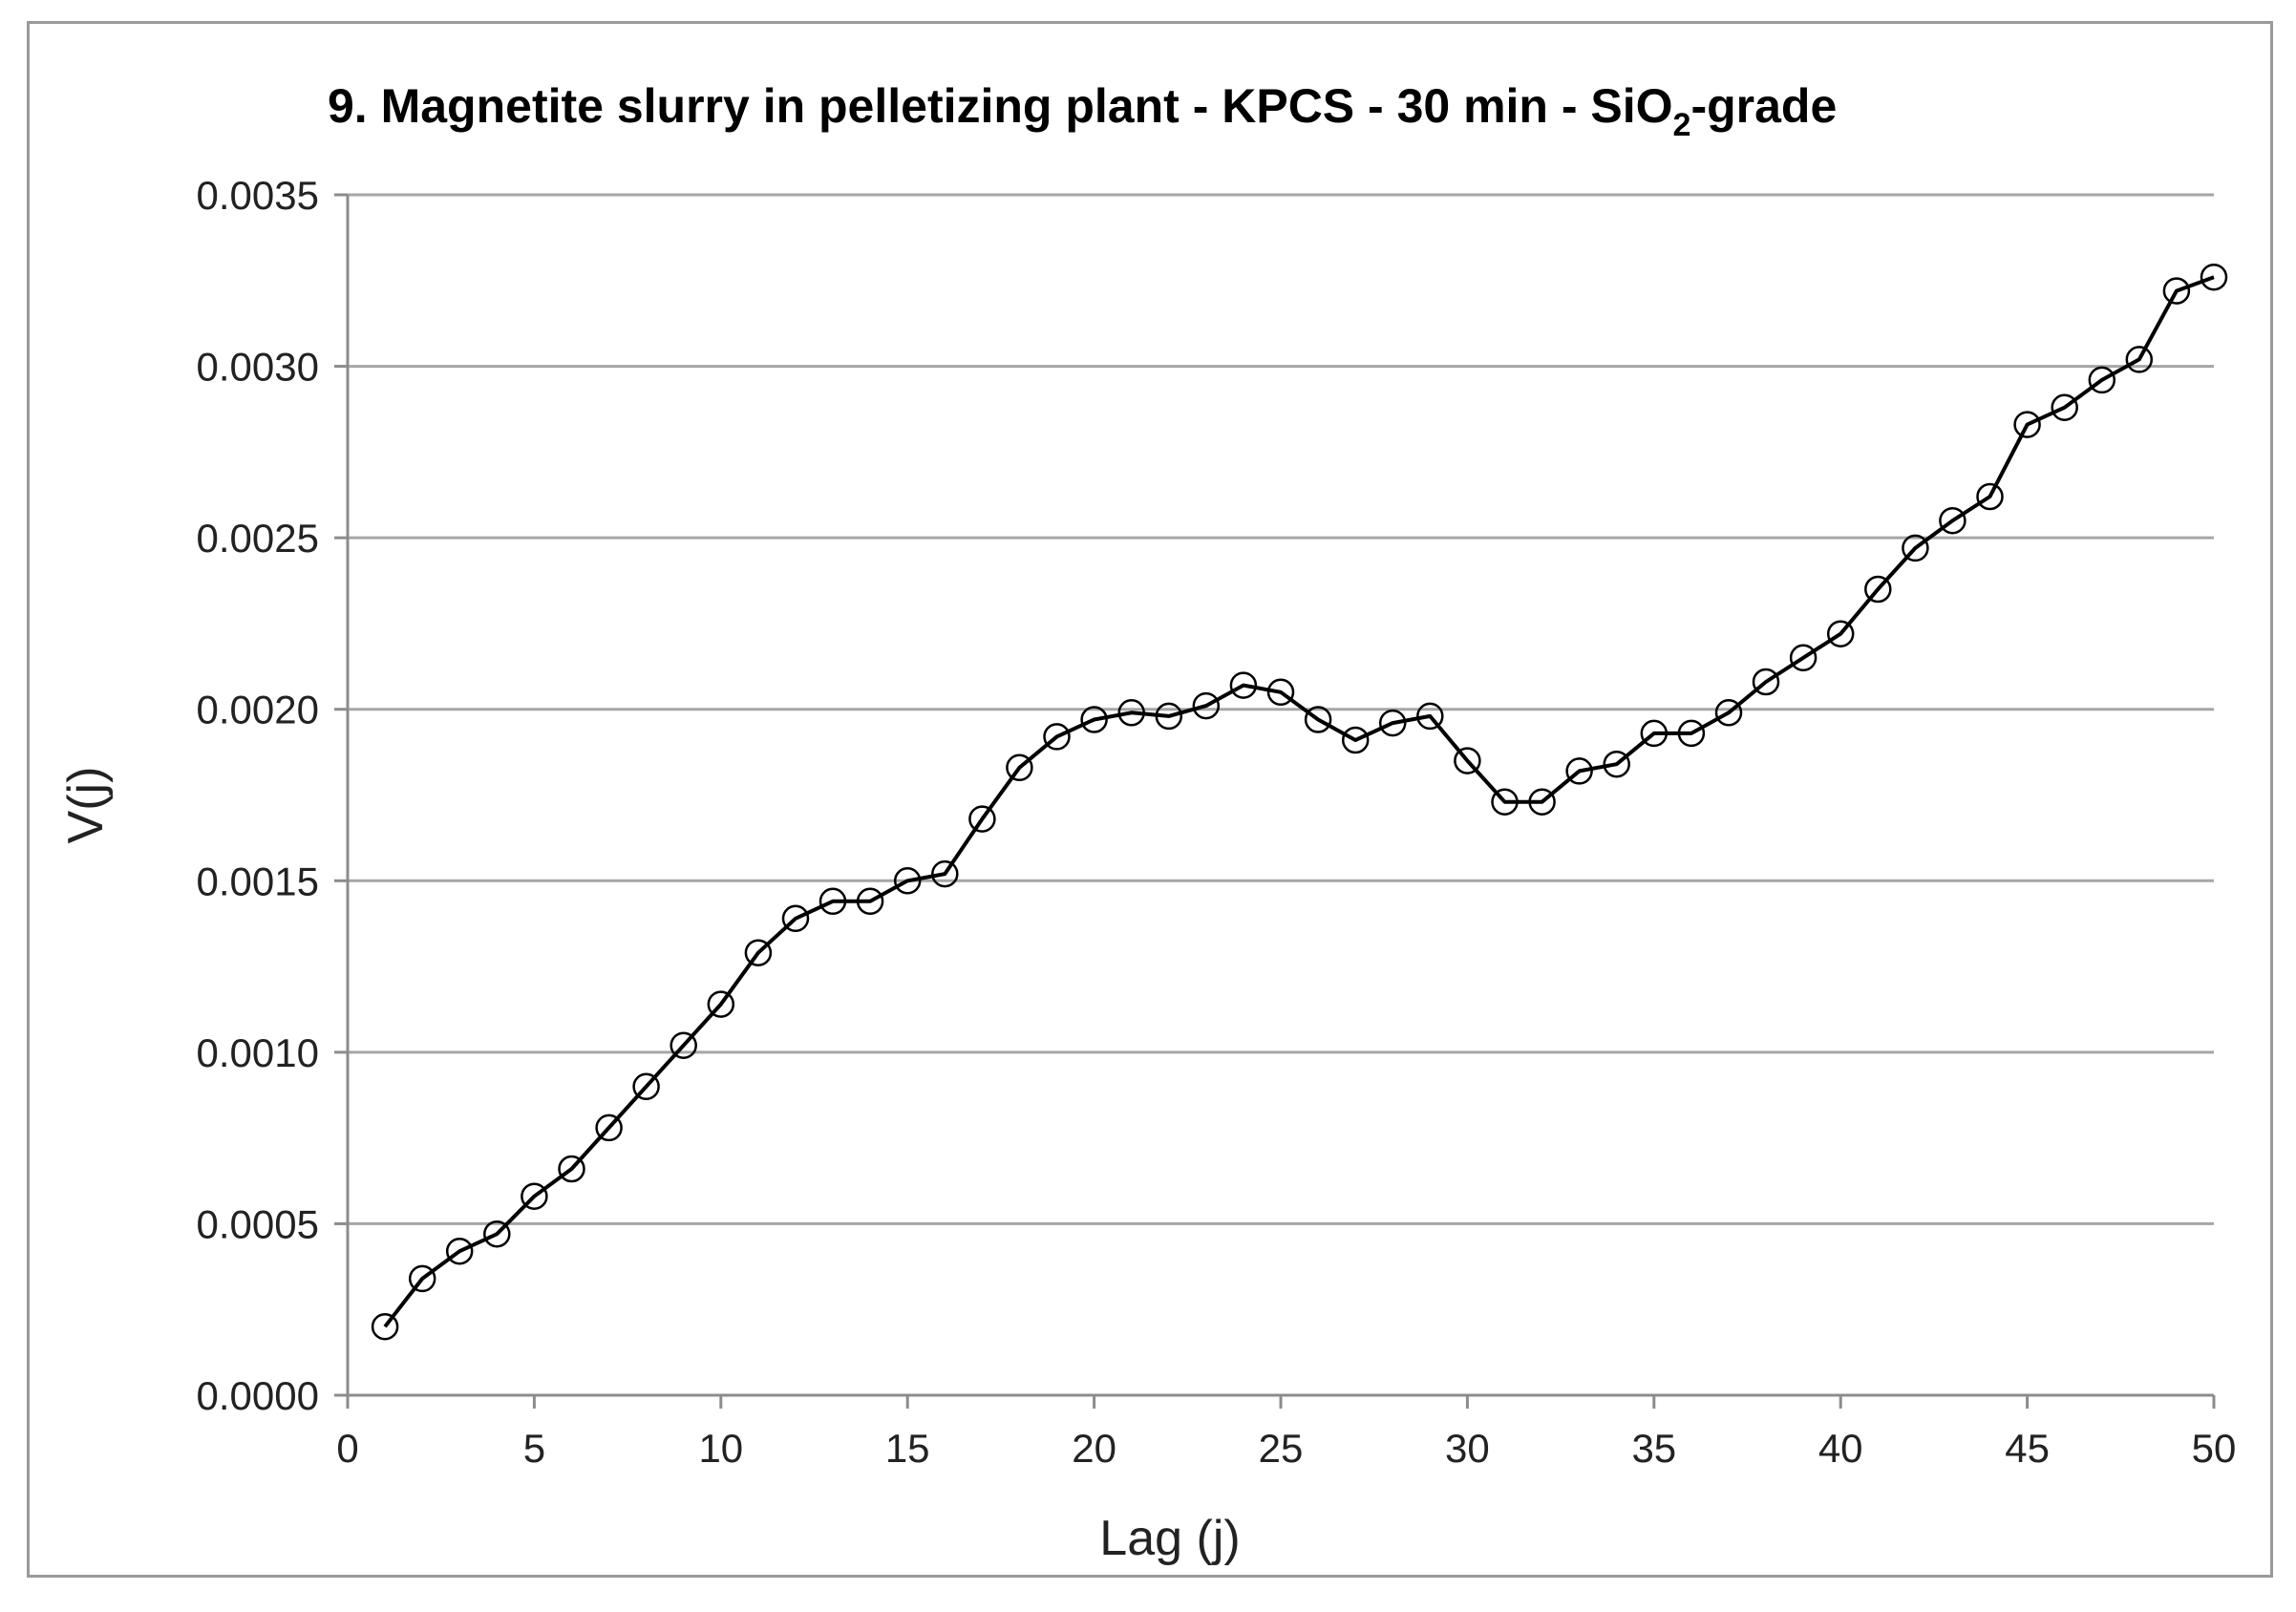 The image size is (2296, 1612). Describe the element at coordinates (2214, 1448) in the screenshot. I see `x-tick-label: 50` at that location.